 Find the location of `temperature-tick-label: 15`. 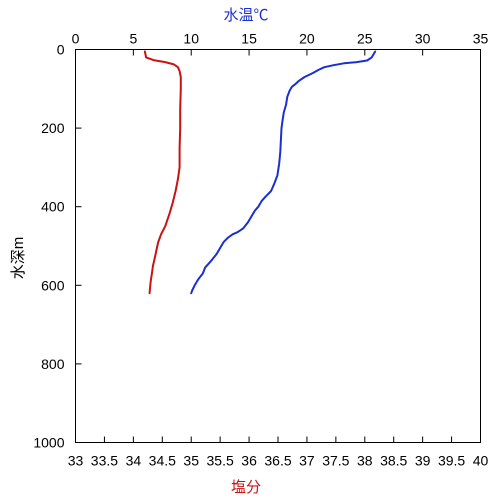

temperature-tick-label: 15 is located at coordinates (249, 39).